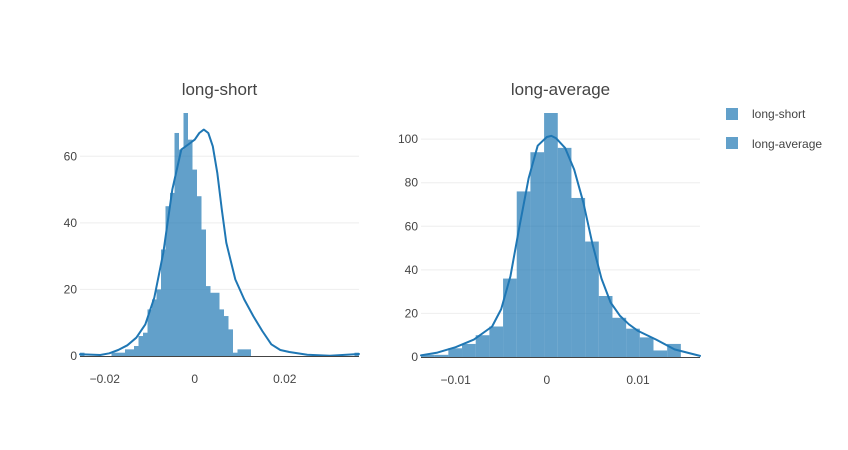  Describe the element at coordinates (732, 114) in the screenshot. I see `legend-swatch-long-short` at that location.